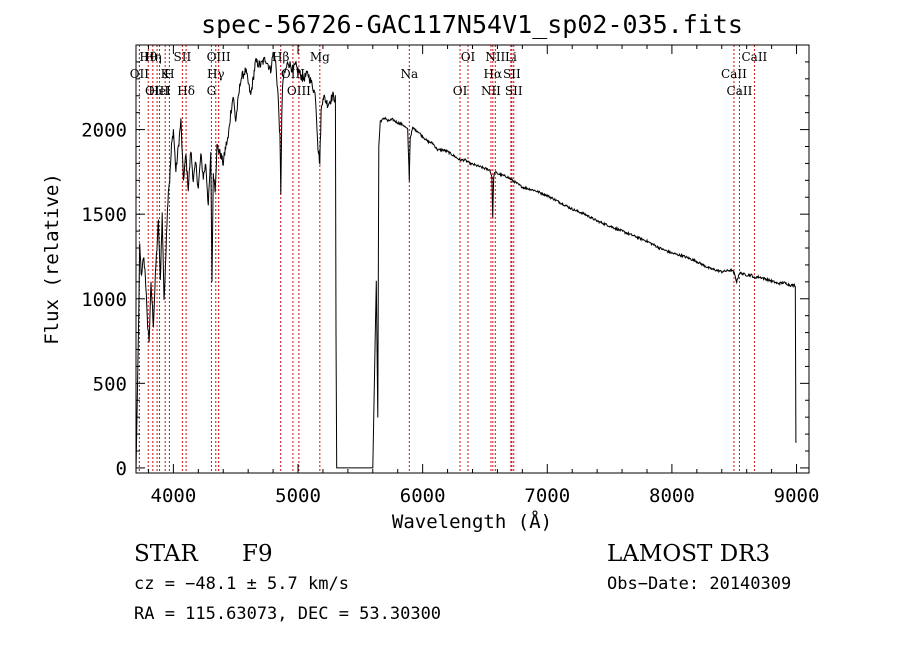  I want to click on y-tick-label: 2000, so click(104, 131).